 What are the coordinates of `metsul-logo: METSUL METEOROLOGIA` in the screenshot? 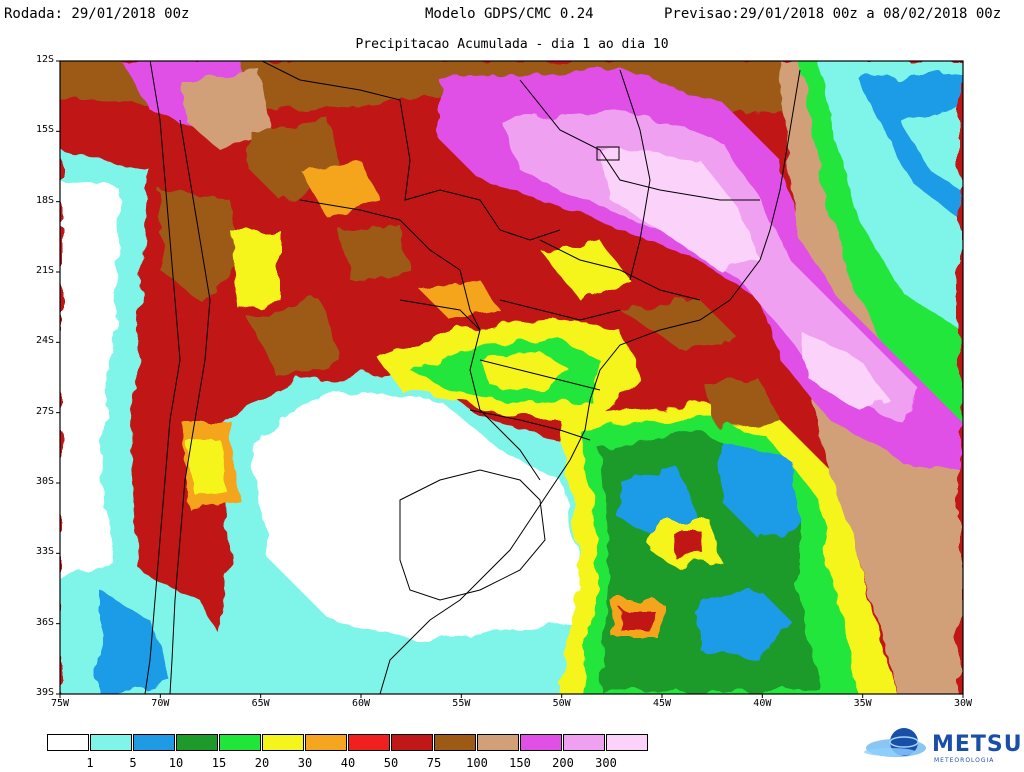 It's located at (942, 746).